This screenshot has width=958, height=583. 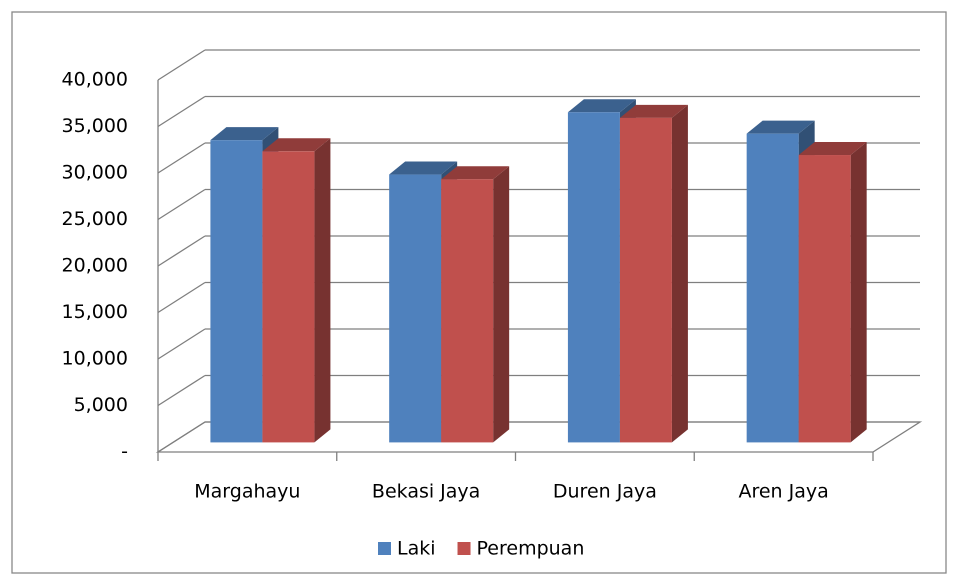 What do you see at coordinates (101, 405) in the screenshot?
I see `y-tick-label: 5,000` at bounding box center [101, 405].